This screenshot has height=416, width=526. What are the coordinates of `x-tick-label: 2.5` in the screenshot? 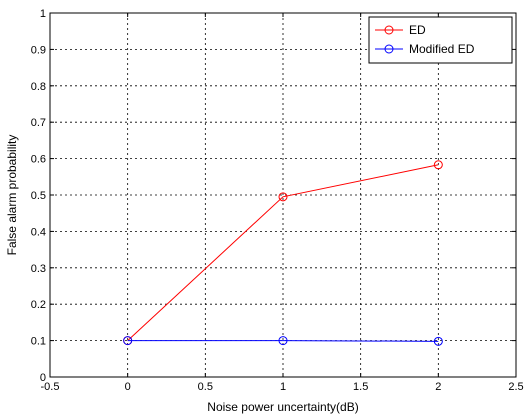 It's located at (515, 387).